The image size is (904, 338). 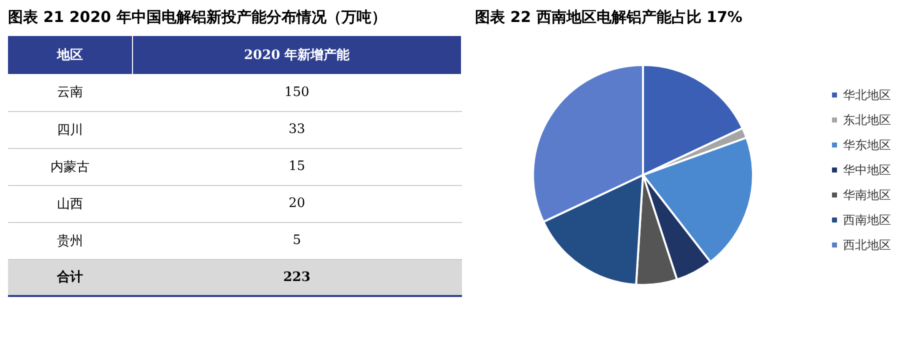 What do you see at coordinates (867, 170) in the screenshot?
I see `legend-label: 华中地区` at bounding box center [867, 170].